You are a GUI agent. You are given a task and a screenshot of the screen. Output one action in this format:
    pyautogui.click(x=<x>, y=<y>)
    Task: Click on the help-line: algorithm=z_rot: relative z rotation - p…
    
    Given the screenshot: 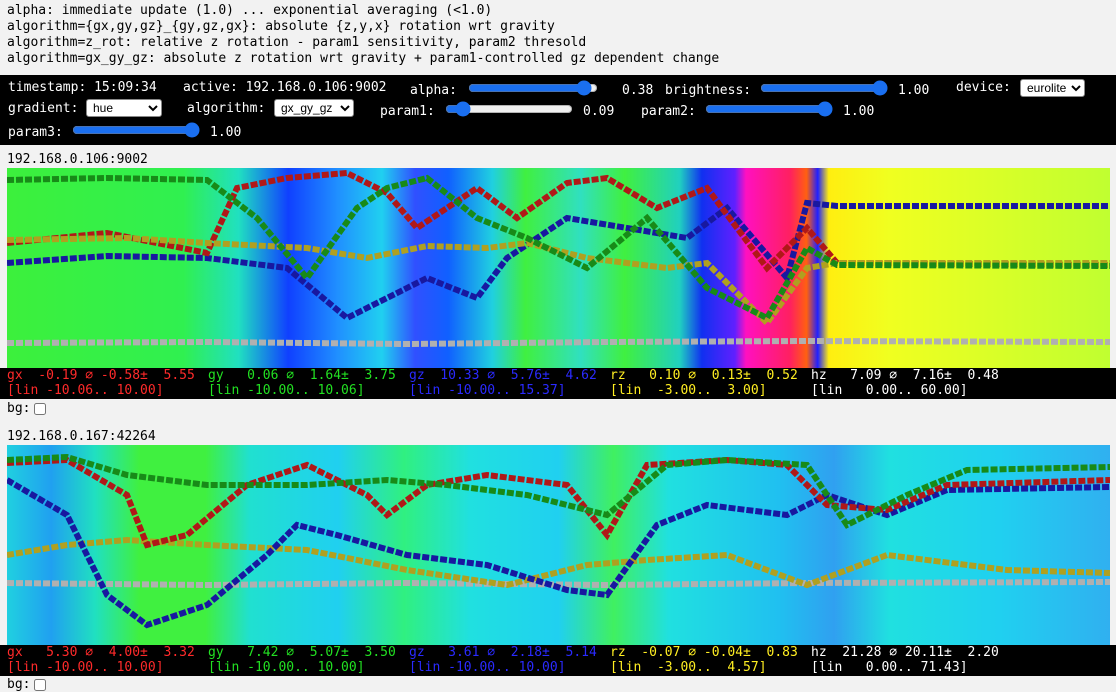 What is the action you would take?
    pyautogui.click(x=297, y=42)
    